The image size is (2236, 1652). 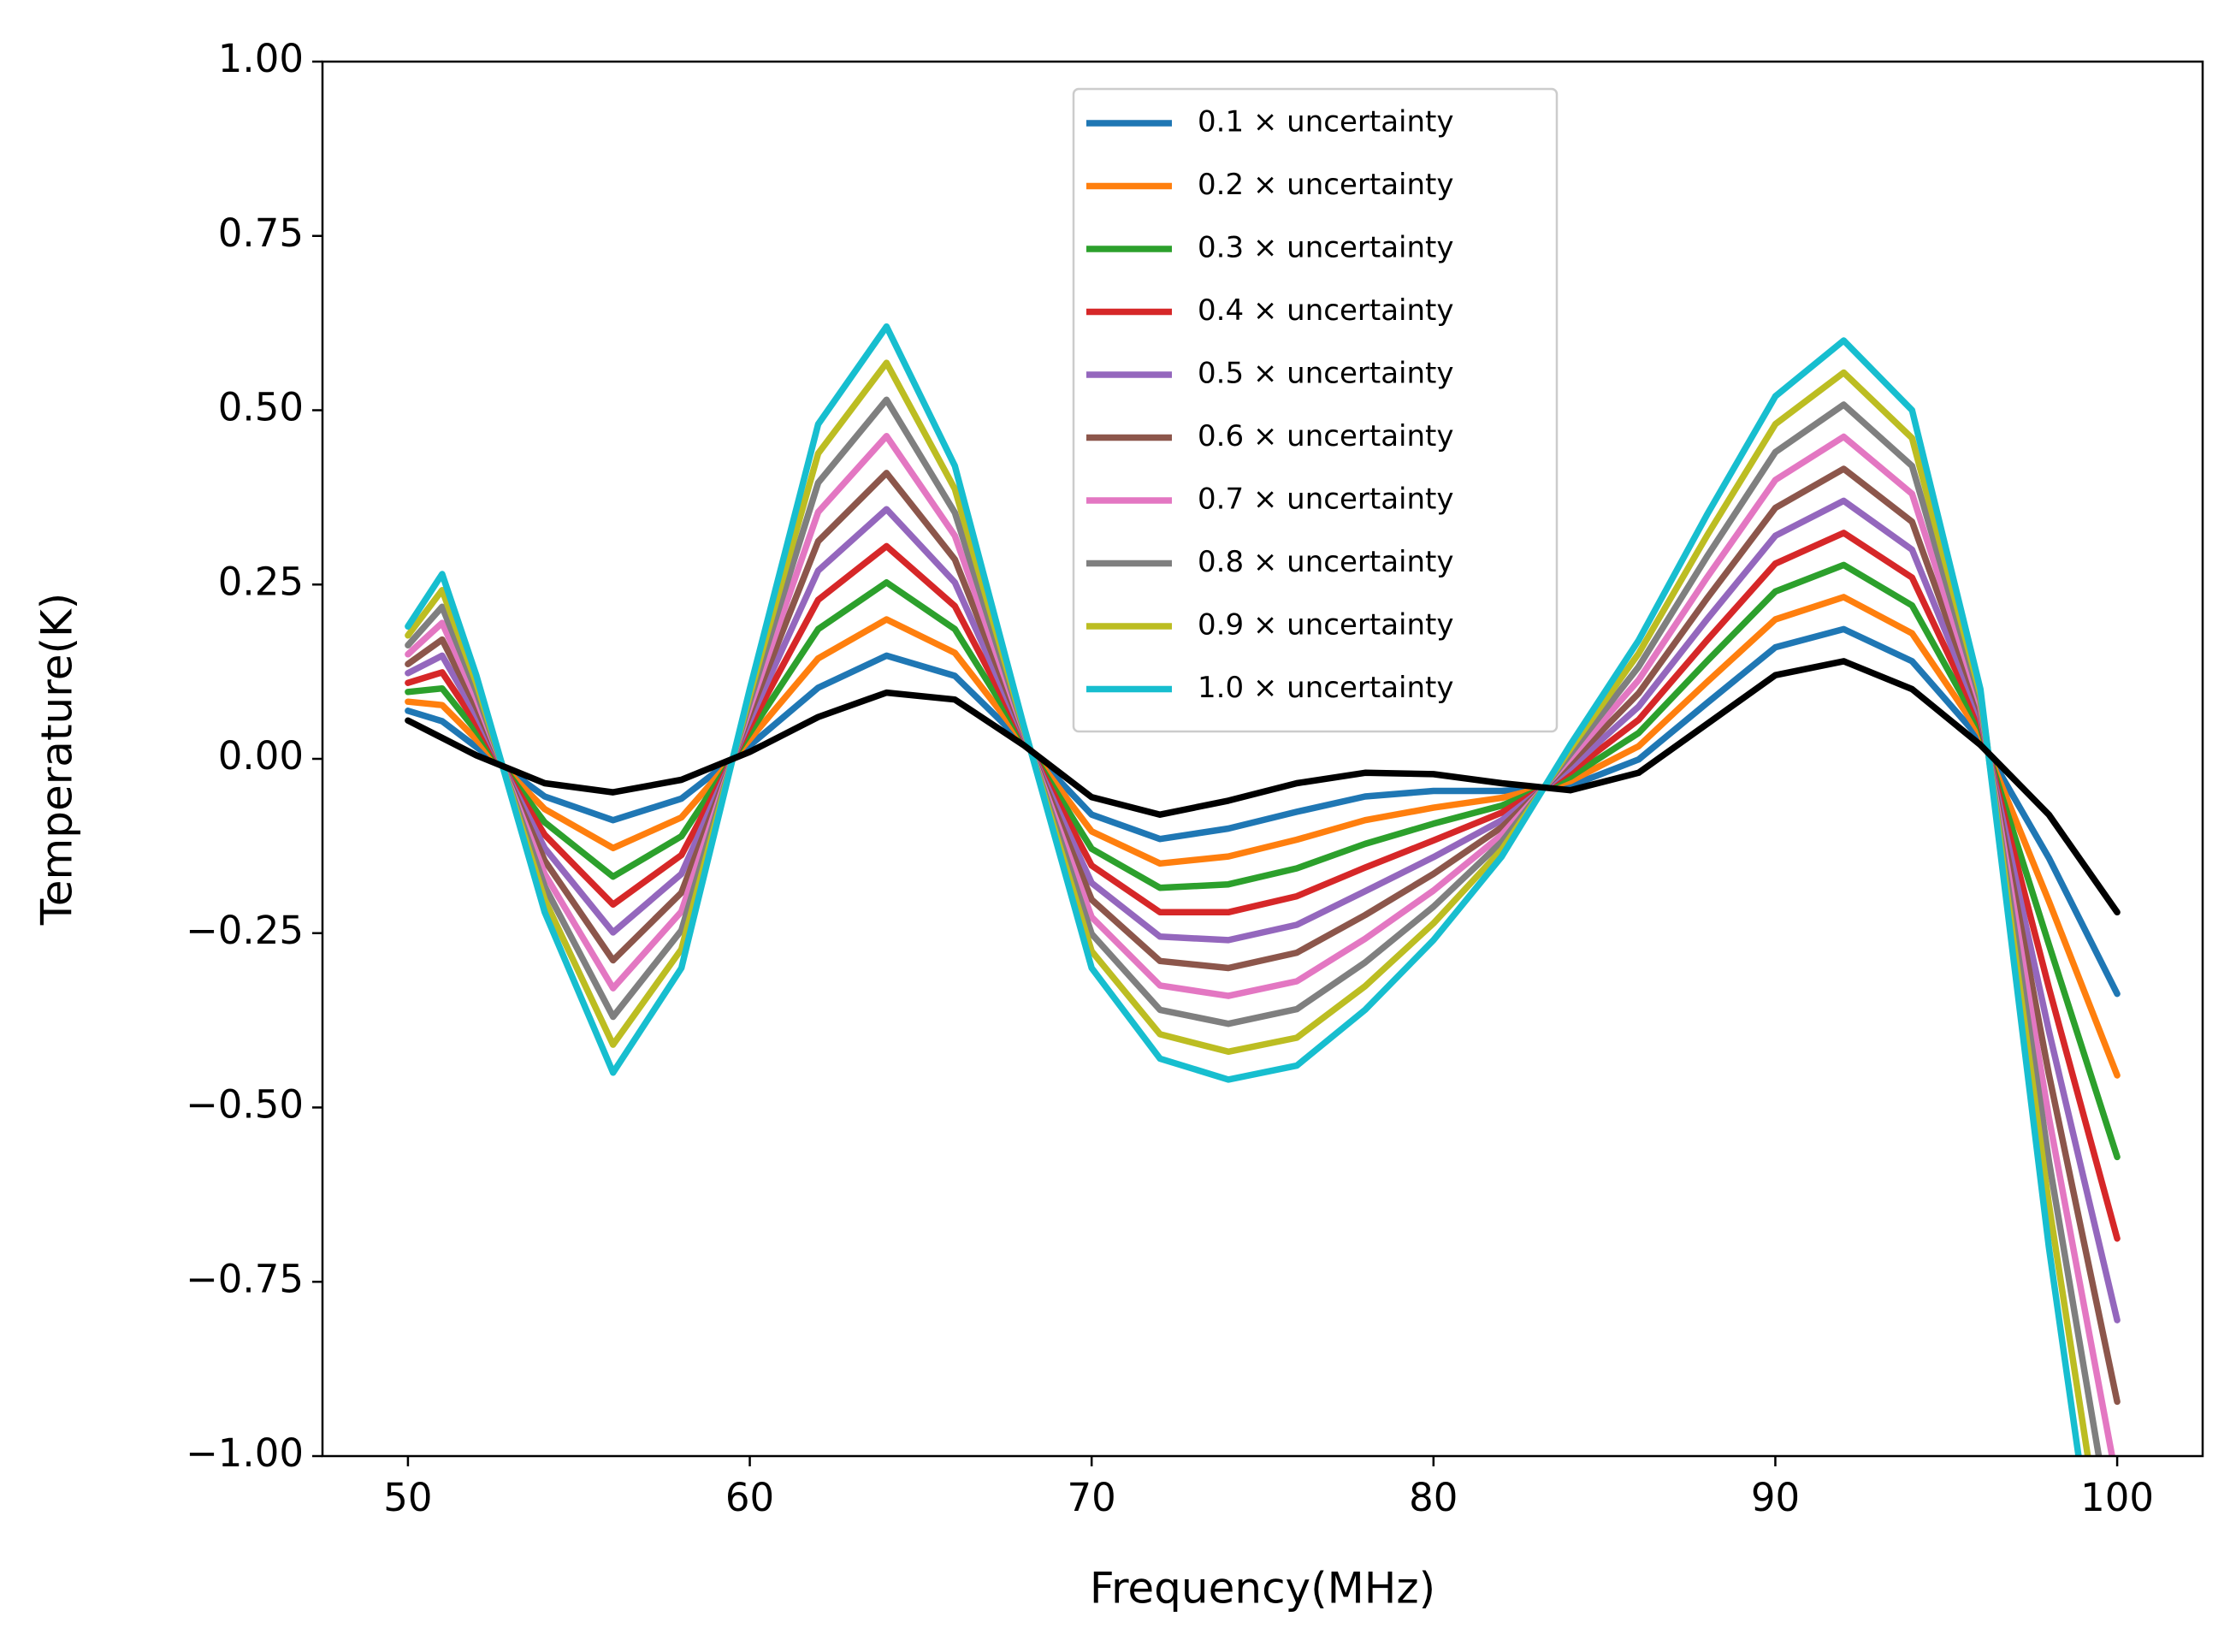 I want to click on x-tick-label: 80, so click(x=1433, y=1497).